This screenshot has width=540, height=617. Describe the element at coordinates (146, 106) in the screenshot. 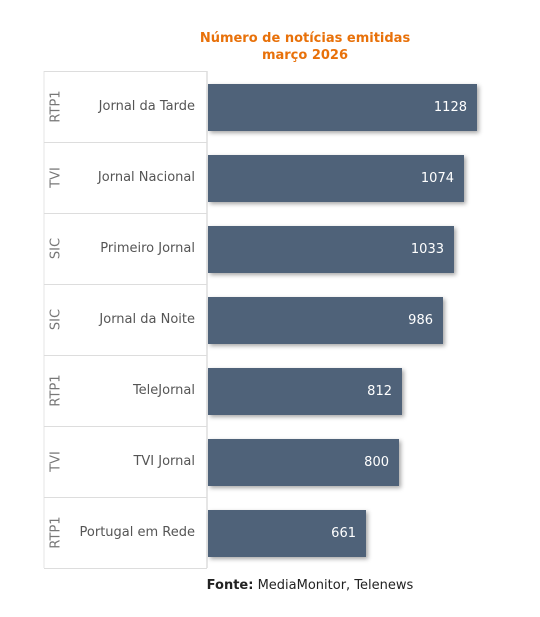

I see `category-label: Jornal da Tarde` at that location.